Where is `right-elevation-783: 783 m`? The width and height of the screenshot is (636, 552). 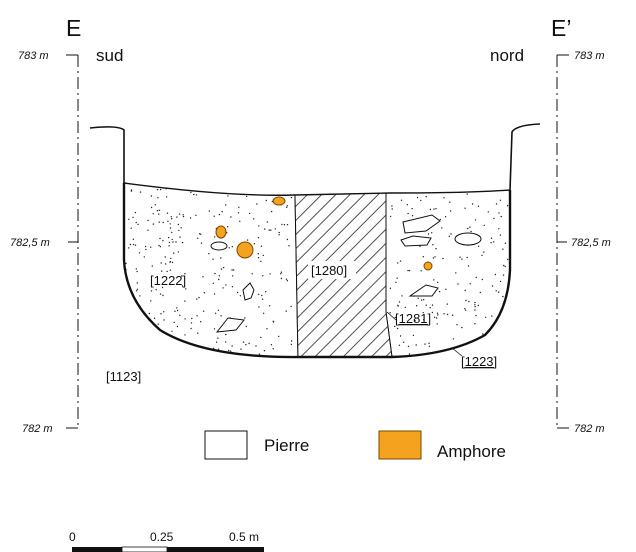
right-elevation-783: 783 m is located at coordinates (589, 56).